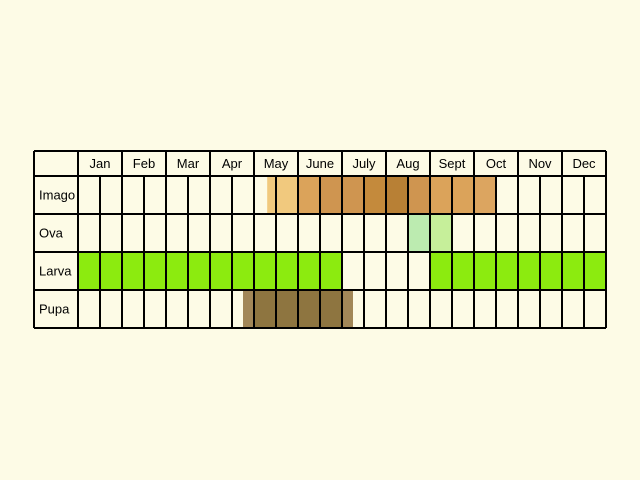 The image size is (640, 480). What do you see at coordinates (55, 271) in the screenshot?
I see `stage-label-larva: Larva` at bounding box center [55, 271].